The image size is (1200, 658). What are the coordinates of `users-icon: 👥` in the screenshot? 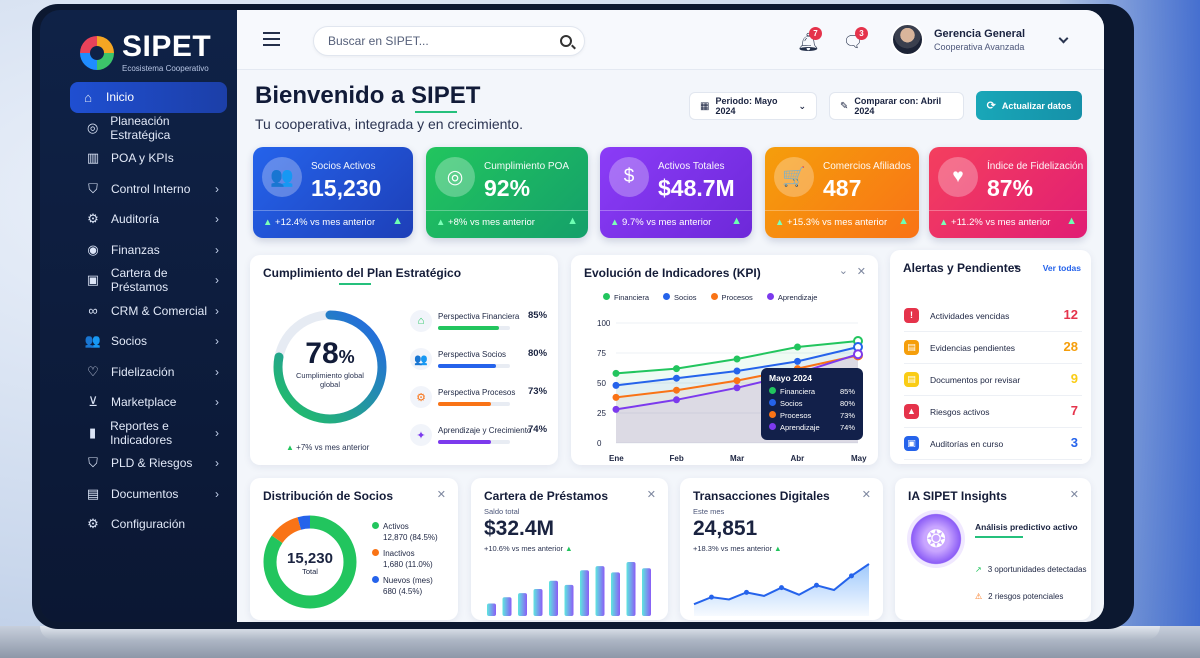 It's located at (421, 359).